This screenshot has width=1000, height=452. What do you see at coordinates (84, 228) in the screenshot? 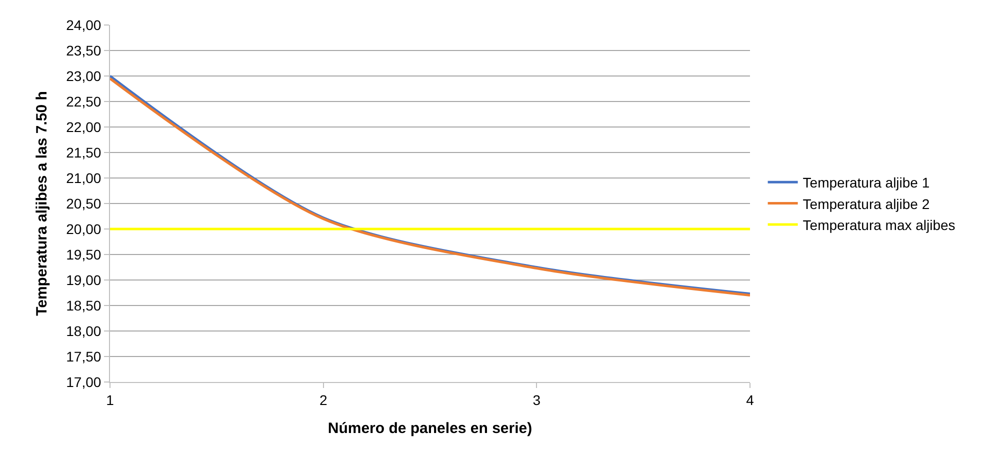
I see `y-tick-label: 20,00` at bounding box center [84, 228].